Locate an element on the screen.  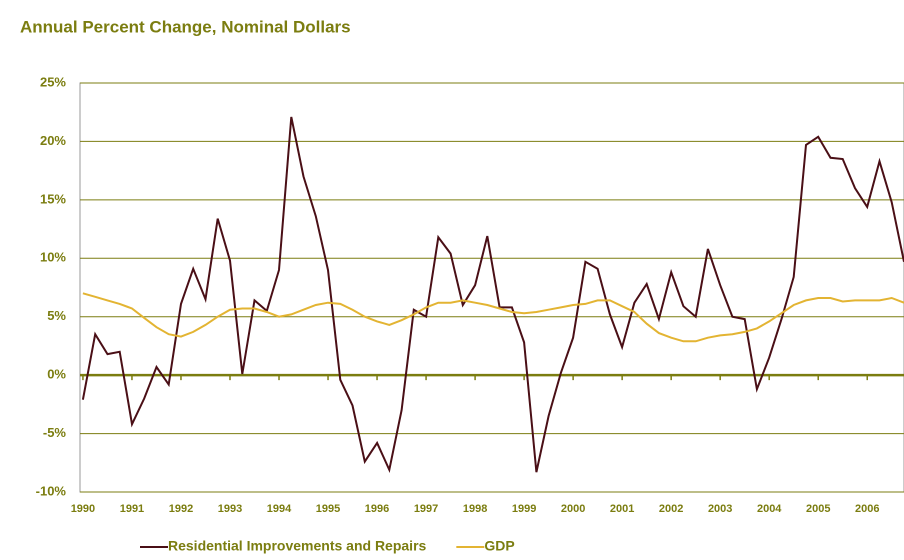
x-tick-label: 1995 is located at coordinates (328, 509).